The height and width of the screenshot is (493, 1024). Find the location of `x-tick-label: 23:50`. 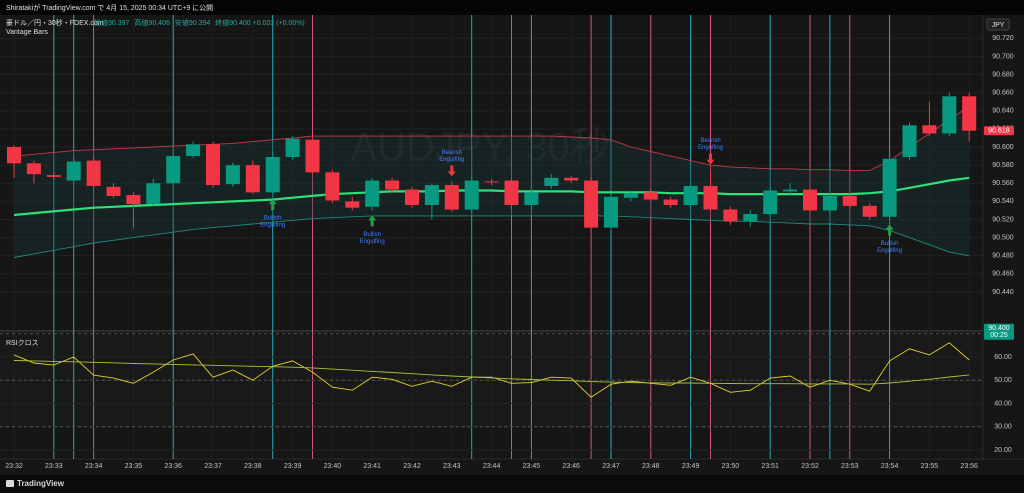

x-tick-label: 23:50 is located at coordinates (731, 466).